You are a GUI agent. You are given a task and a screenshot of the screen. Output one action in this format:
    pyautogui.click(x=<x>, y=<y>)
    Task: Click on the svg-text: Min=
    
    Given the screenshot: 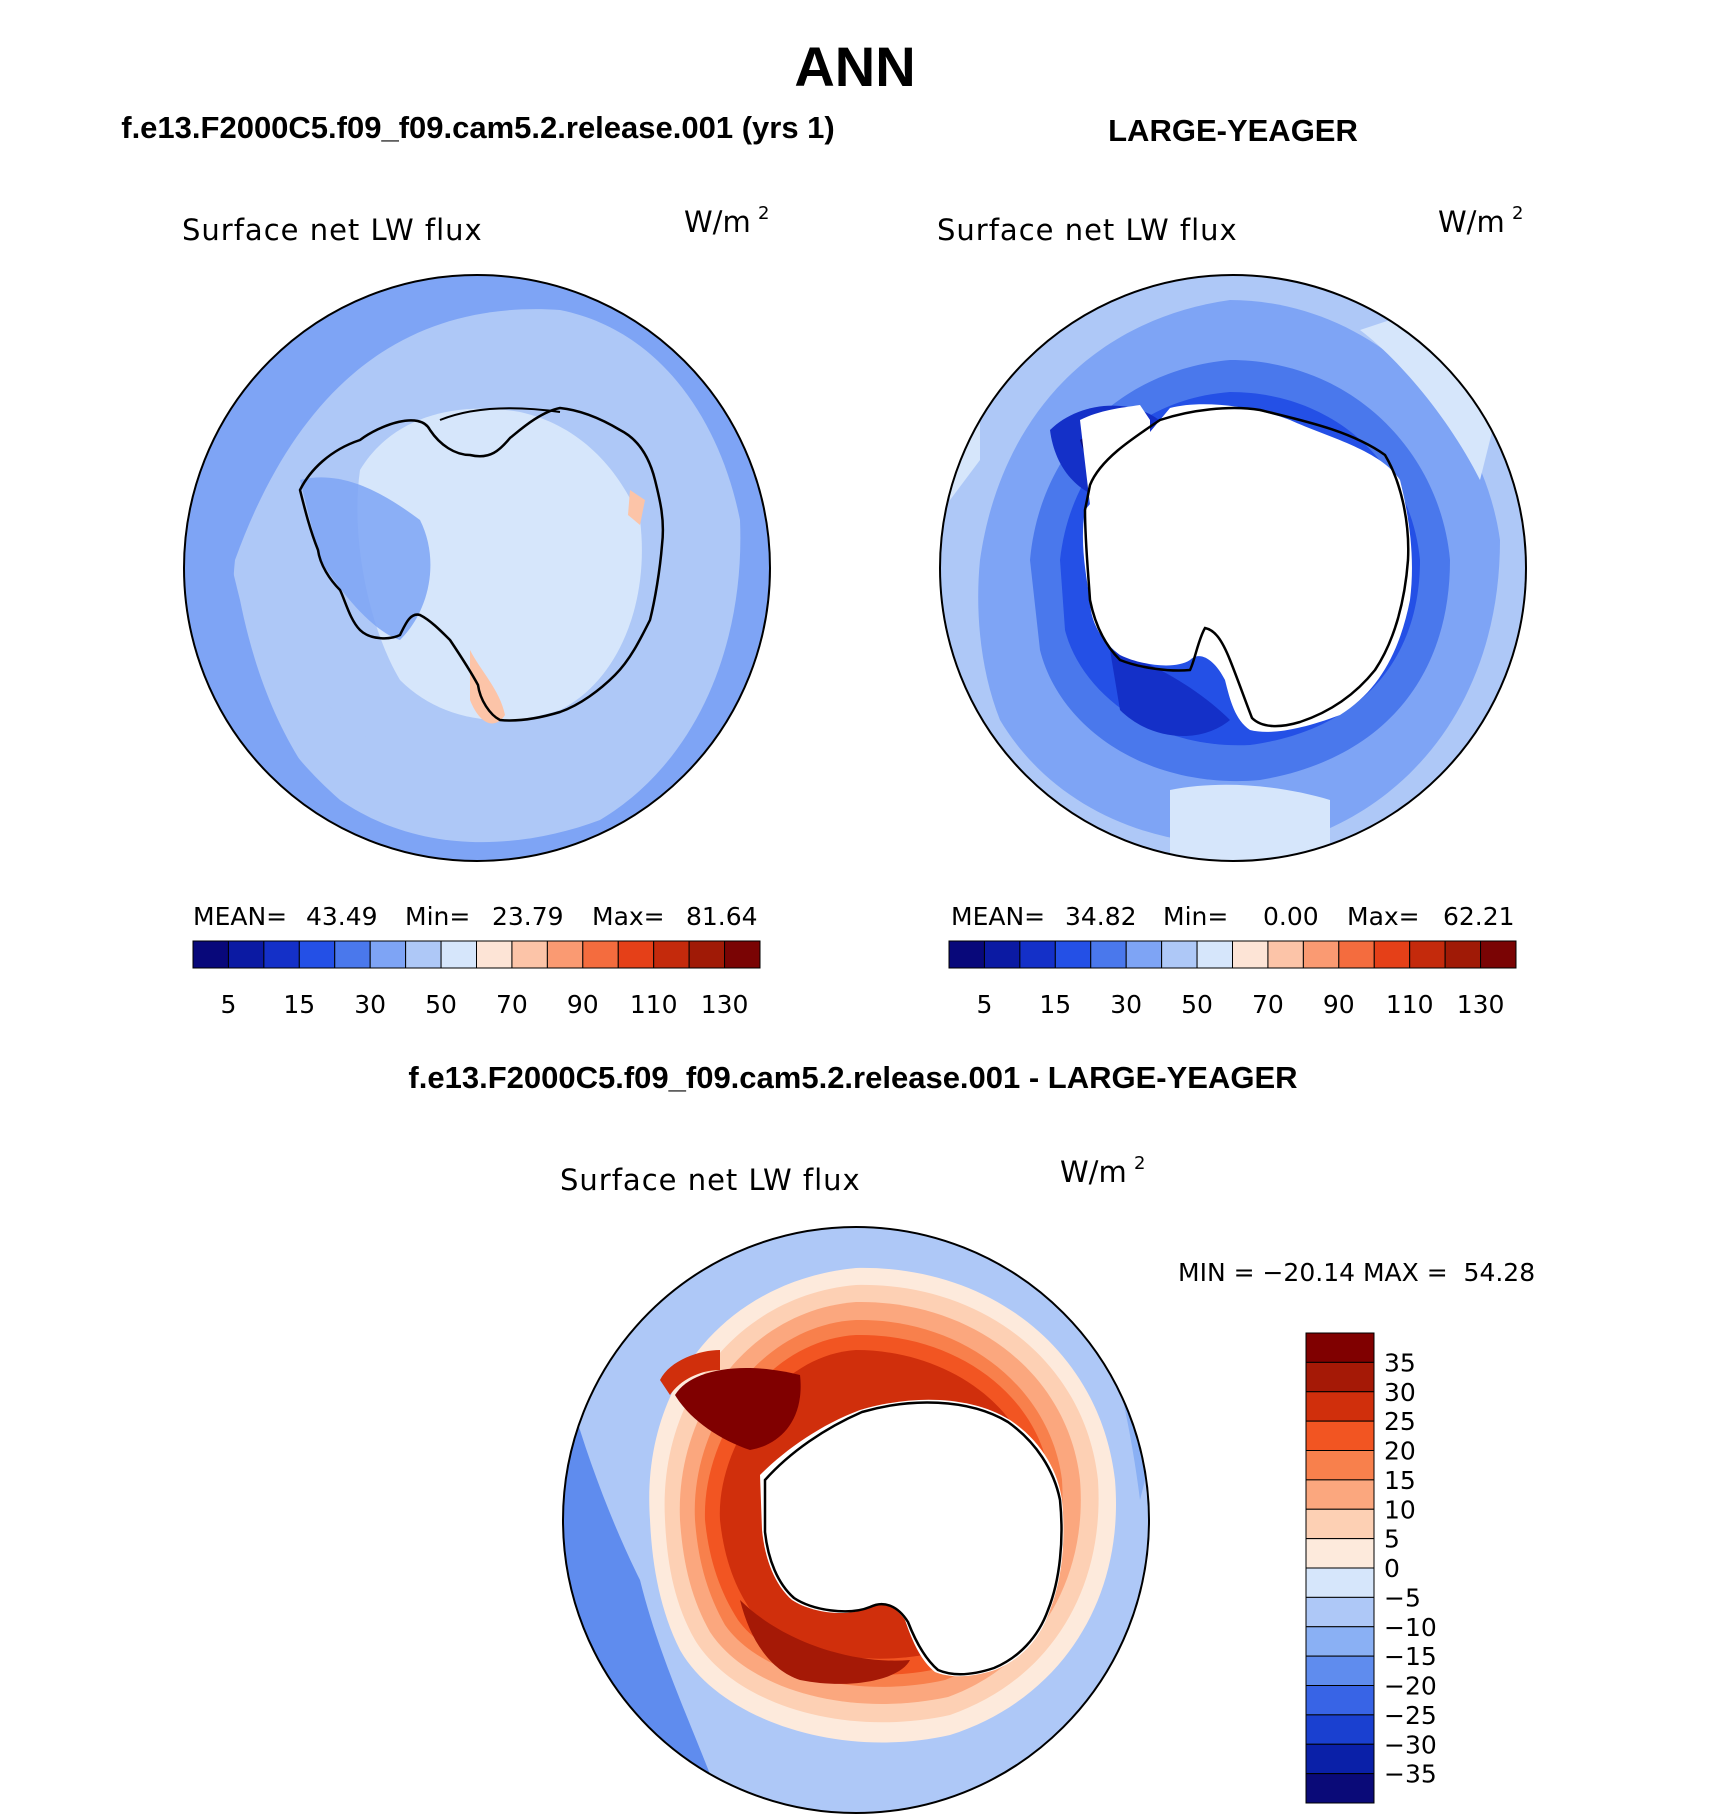 What is the action you would take?
    pyautogui.click(x=1195, y=916)
    